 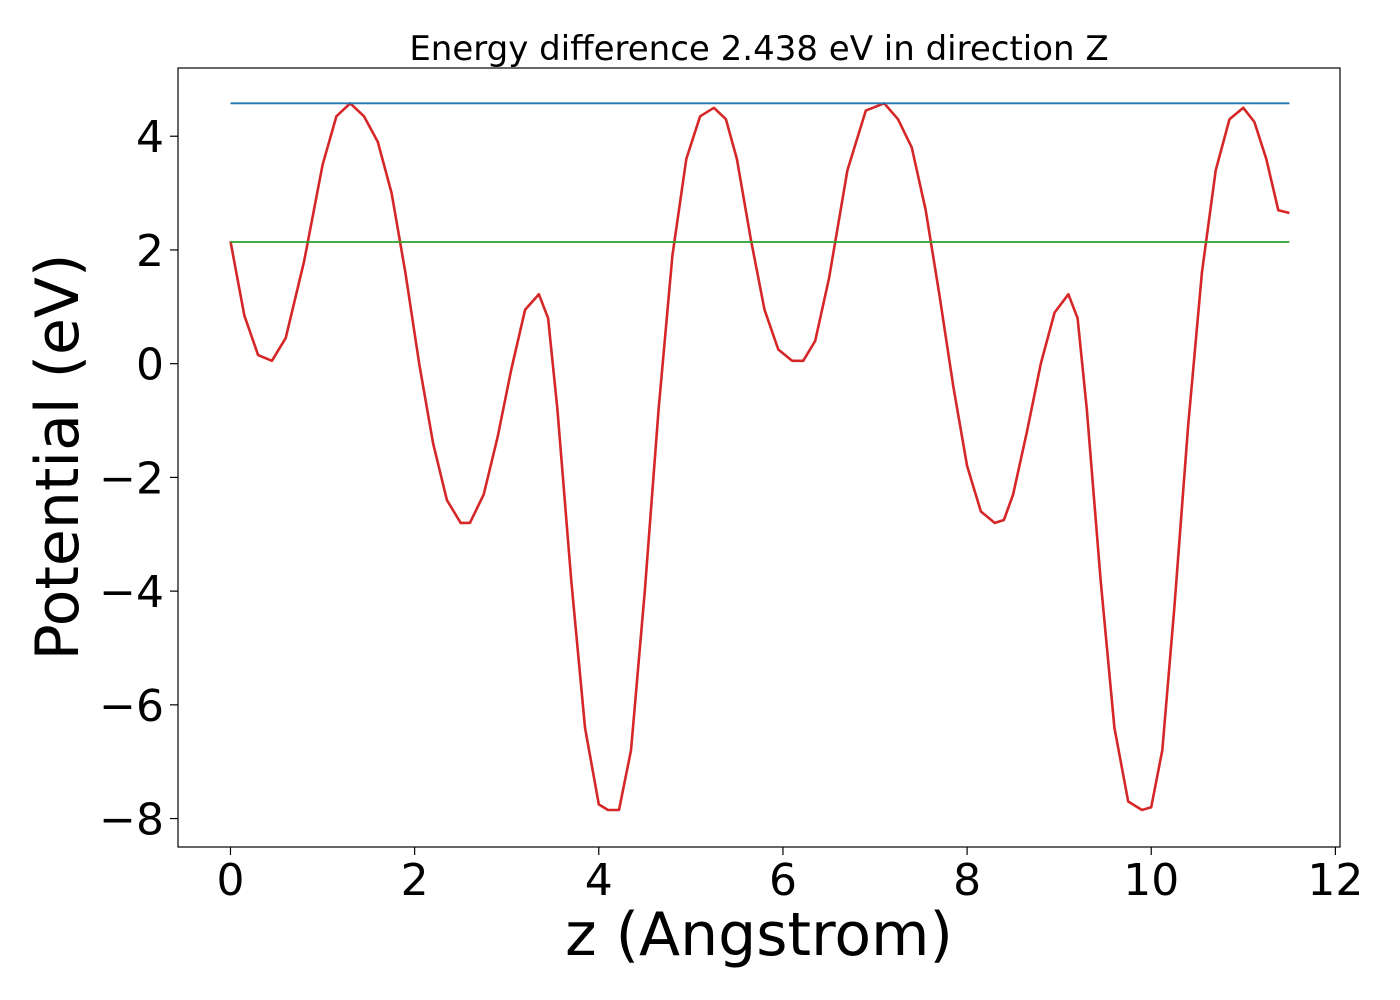 I want to click on y-tick-label: −4, so click(x=131, y=592).